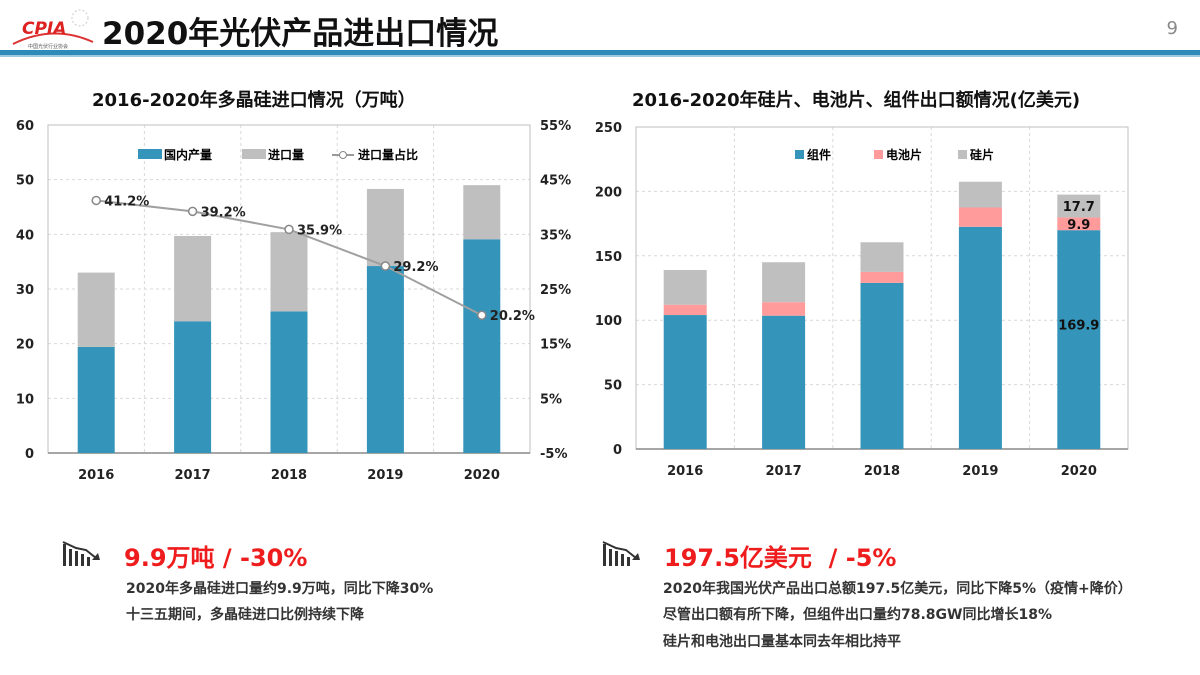 The image size is (1200, 675). I want to click on data-label: 17.7, so click(1079, 207).